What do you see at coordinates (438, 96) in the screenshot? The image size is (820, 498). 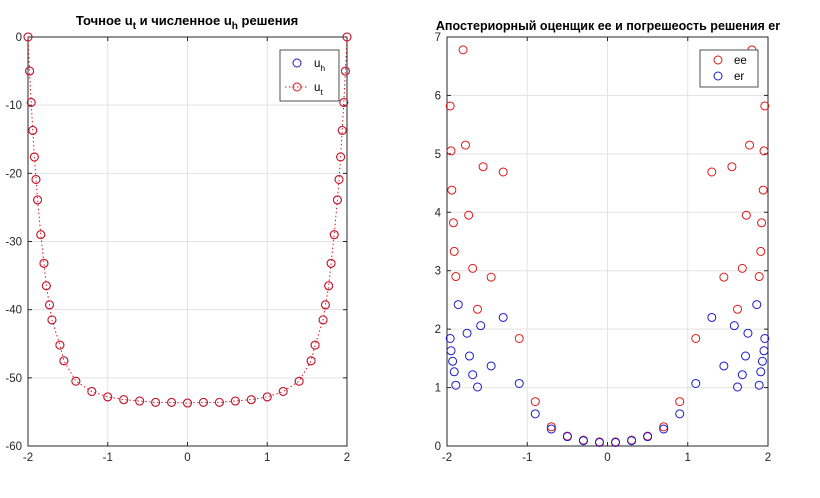 I see `right-ytick-label-6: 6` at bounding box center [438, 96].